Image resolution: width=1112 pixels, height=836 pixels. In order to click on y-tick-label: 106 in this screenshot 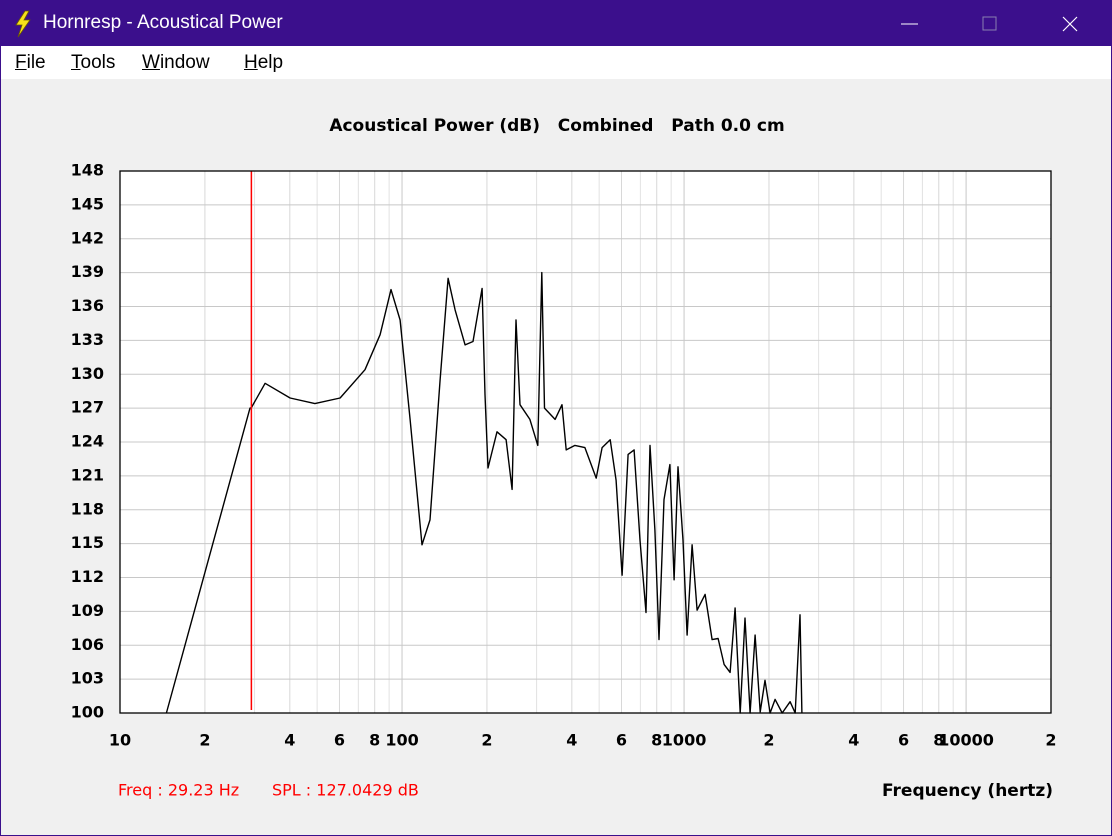, I will do `click(87, 644)`.